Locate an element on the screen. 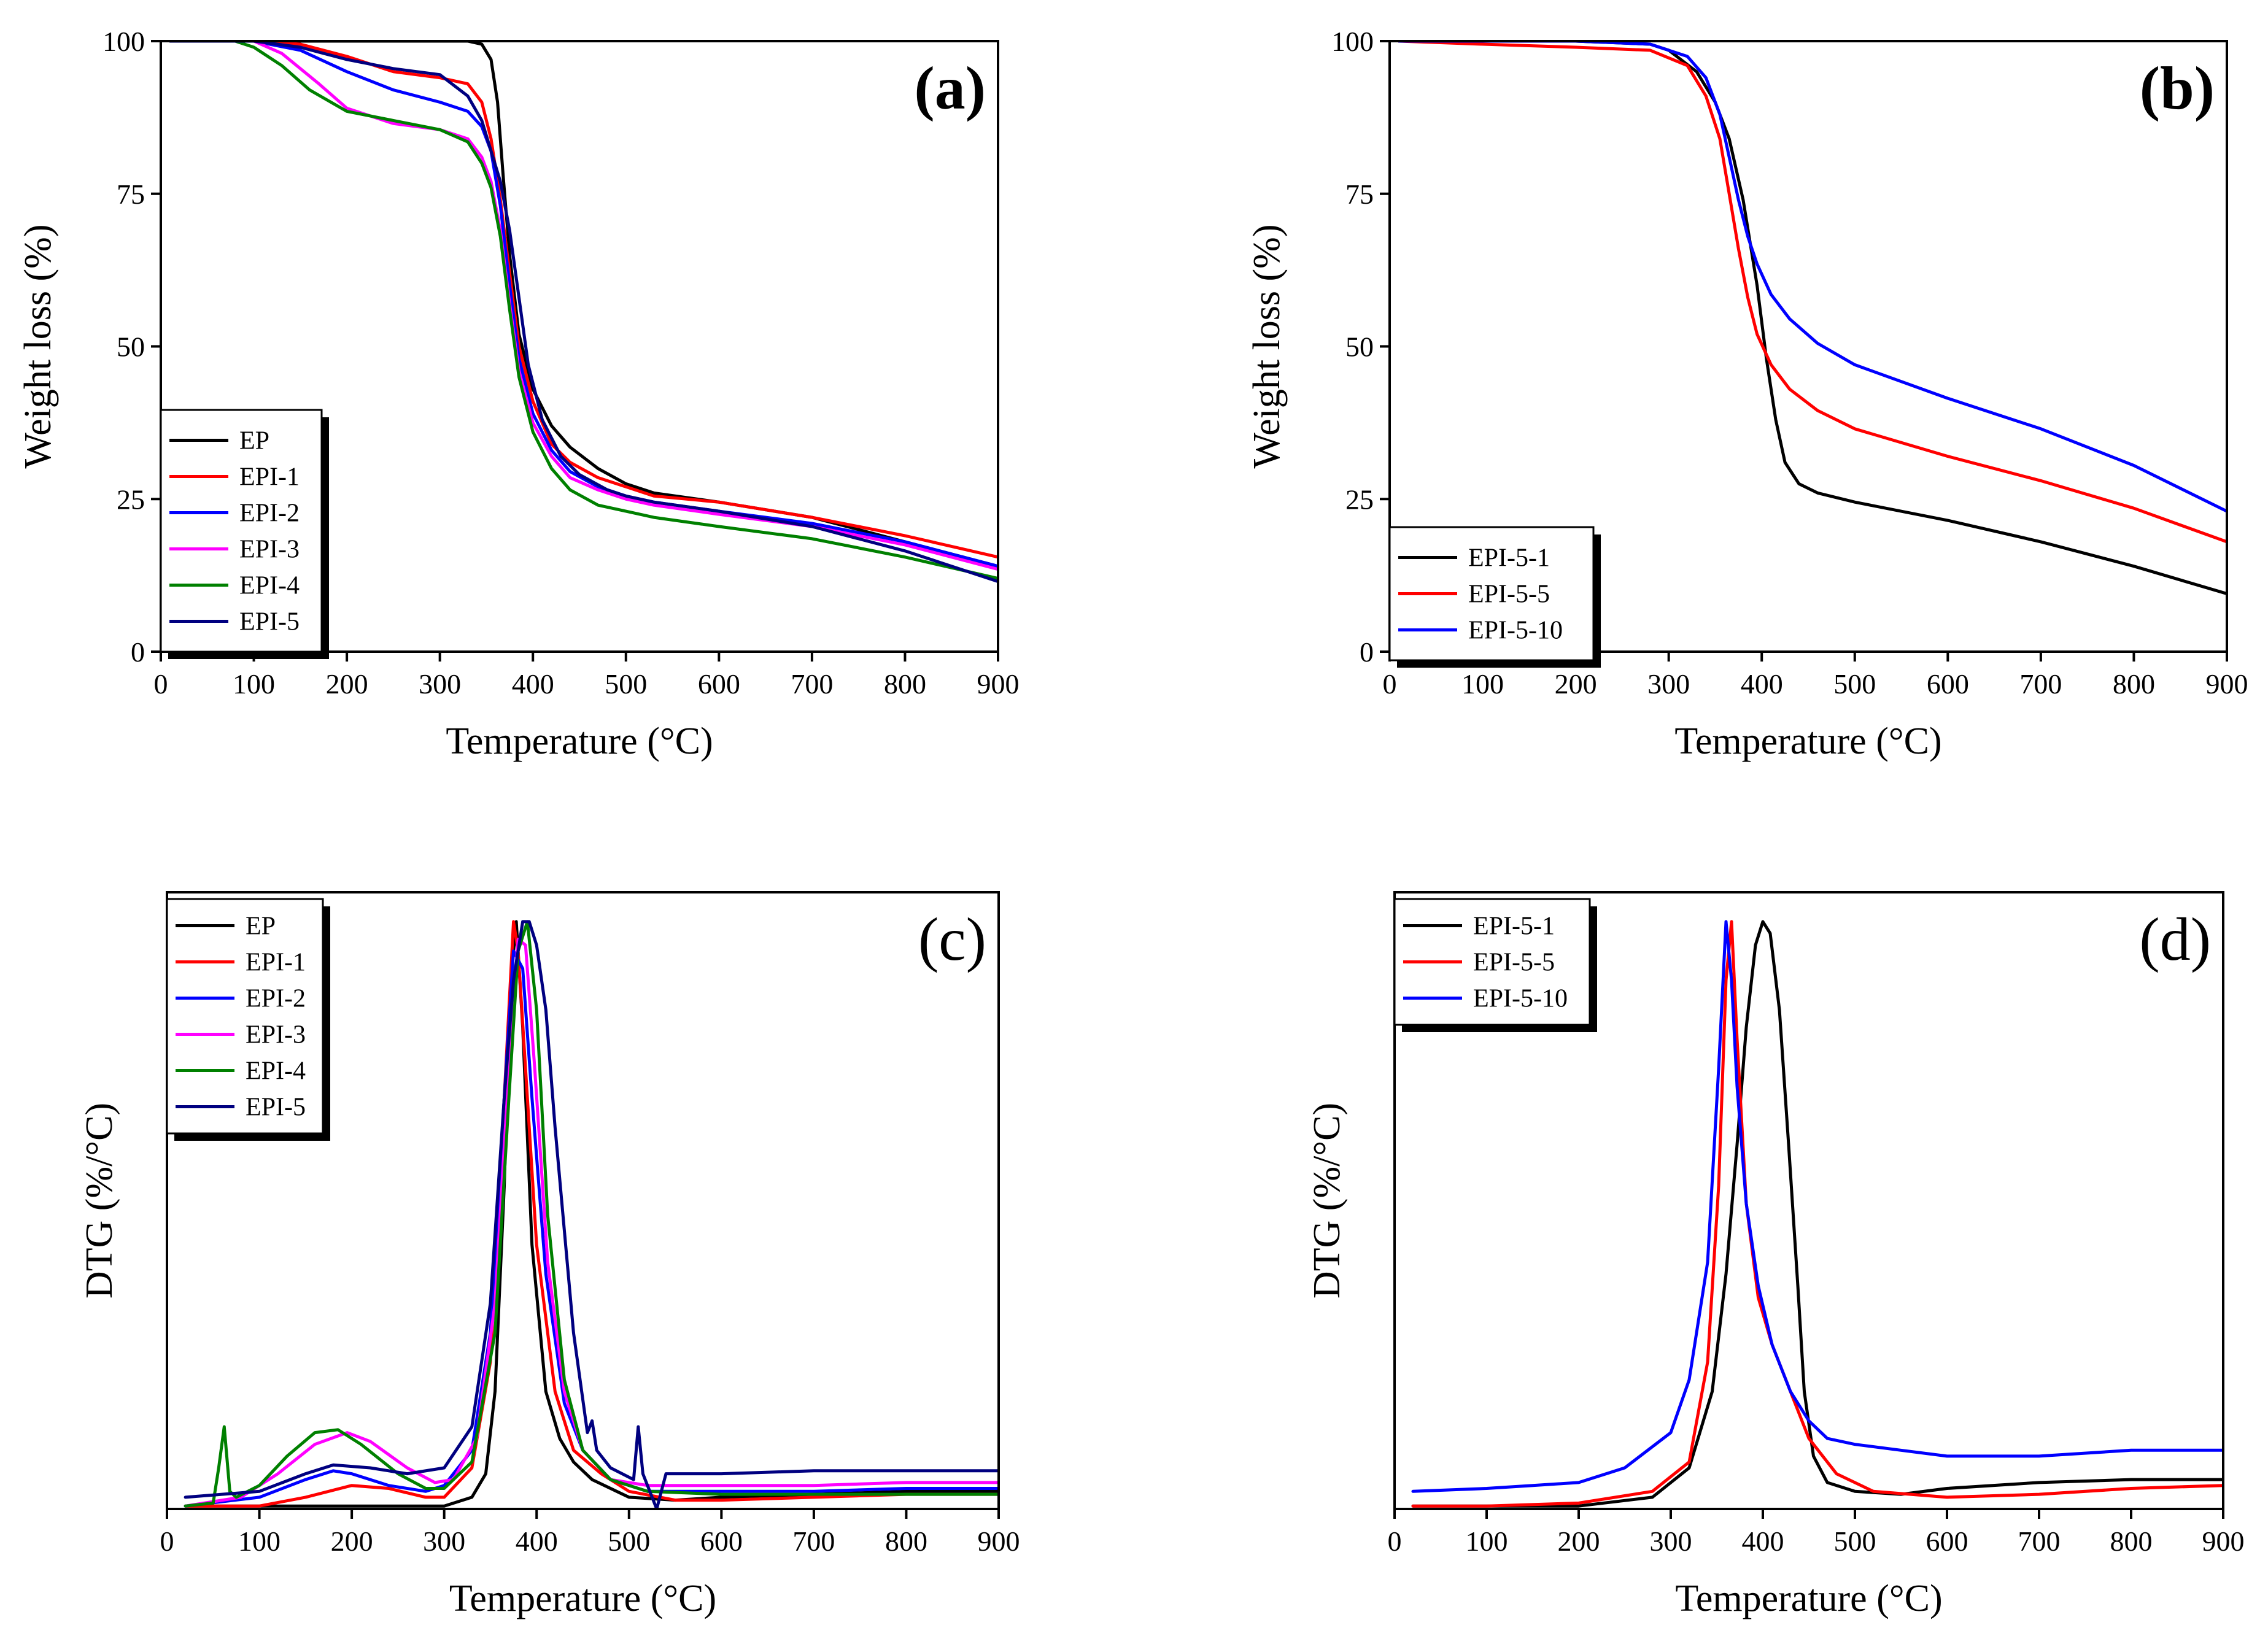 Image resolution: width=2268 pixels, height=1636 pixels. panel-label: (b) is located at coordinates (2178, 88).